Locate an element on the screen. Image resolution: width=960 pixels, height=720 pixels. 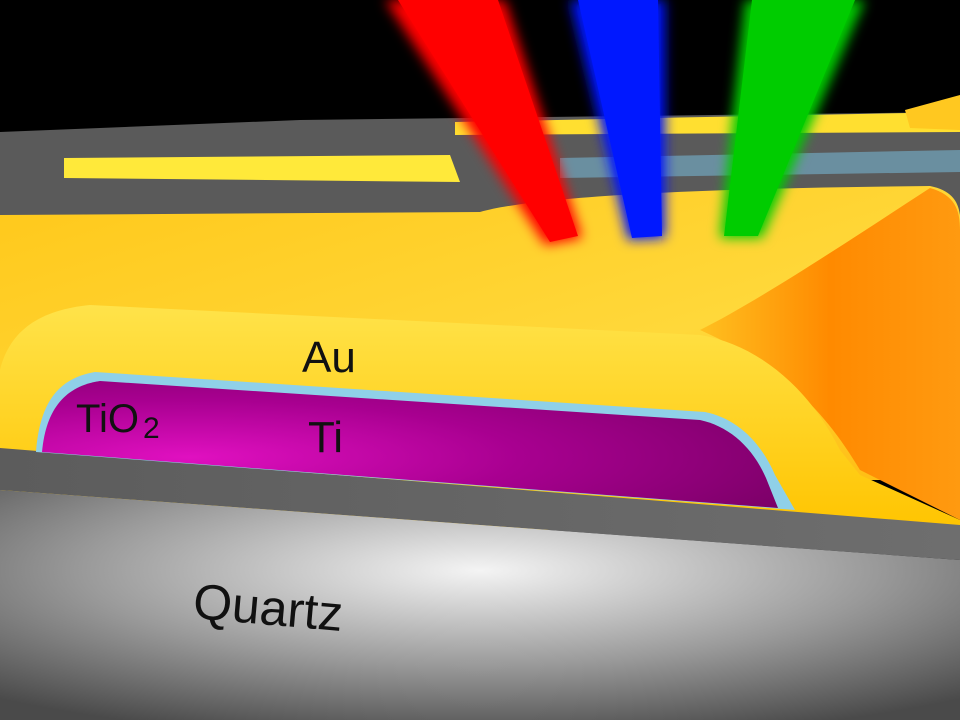
tio2-label: TiO 2 is located at coordinates (118, 421).